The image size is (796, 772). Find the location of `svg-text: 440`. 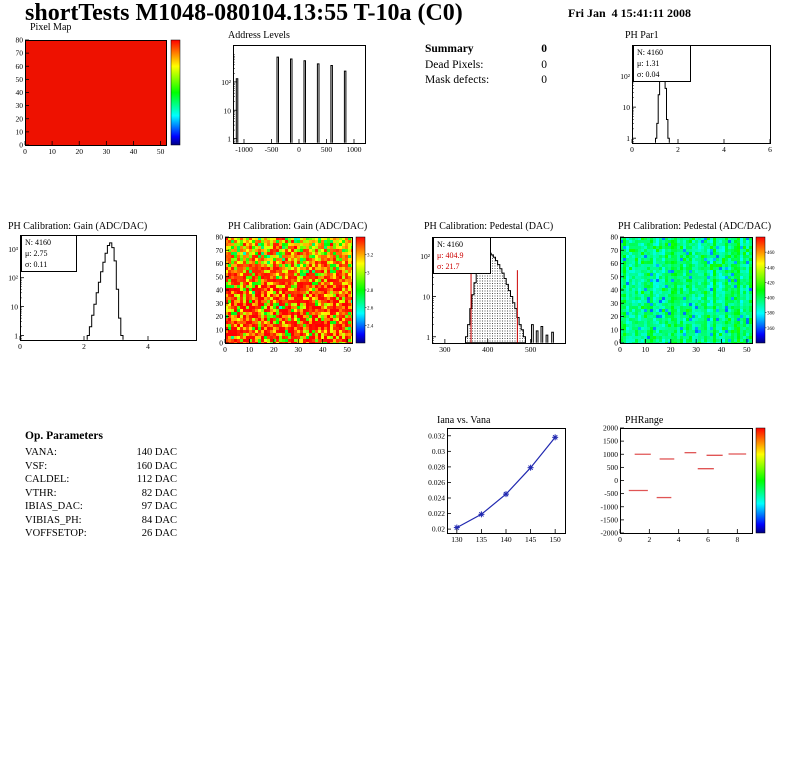

svg-text: 440 is located at coordinates (771, 268).